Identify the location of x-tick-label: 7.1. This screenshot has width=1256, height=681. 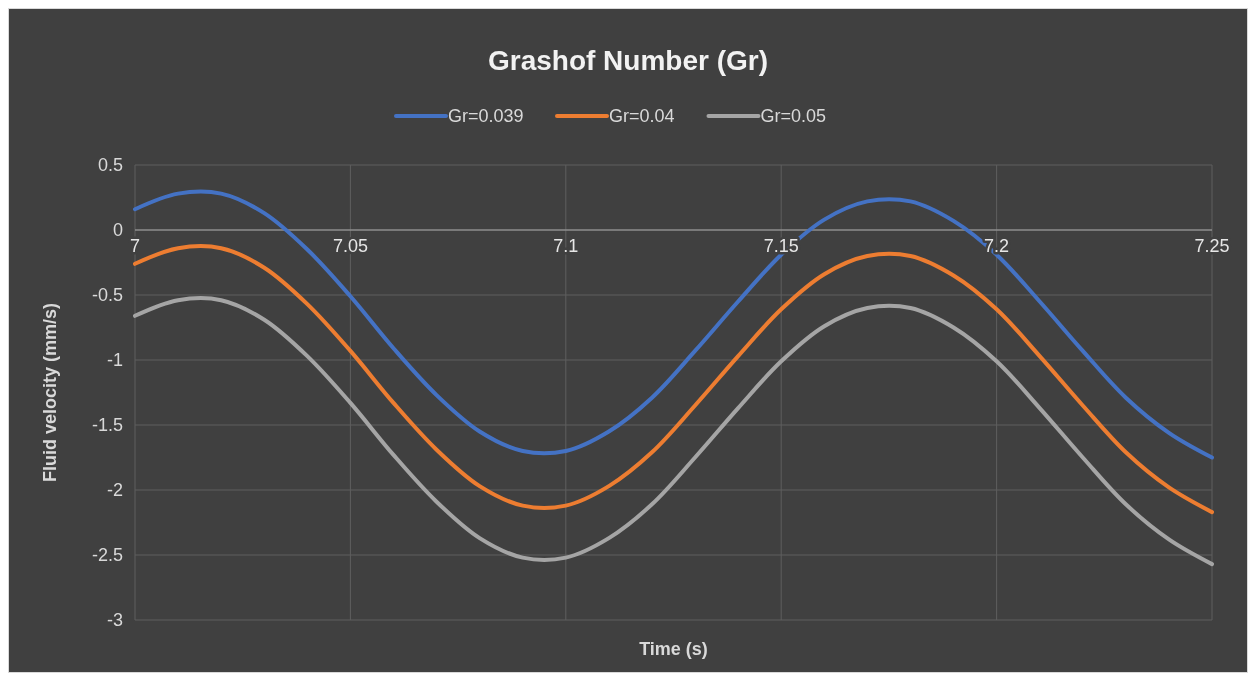
(566, 246).